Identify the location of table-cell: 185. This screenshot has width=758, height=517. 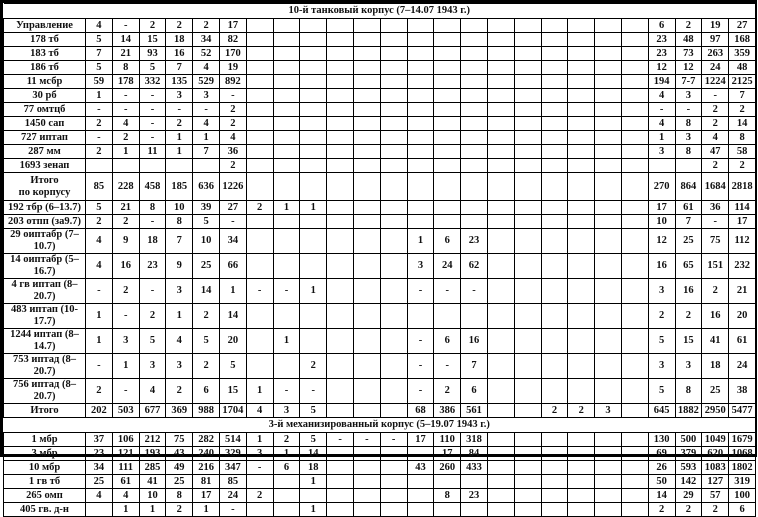
(179, 186).